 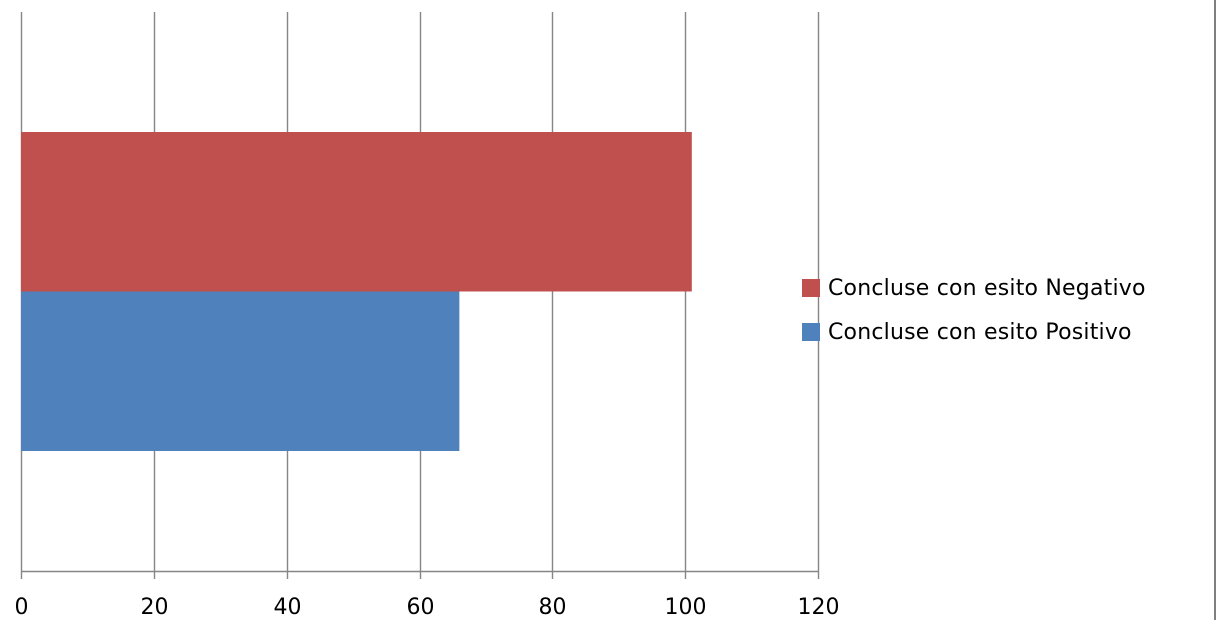 I want to click on x-axis-tick-labels: 0 20 40 60 80 100 120, so click(x=427, y=607).